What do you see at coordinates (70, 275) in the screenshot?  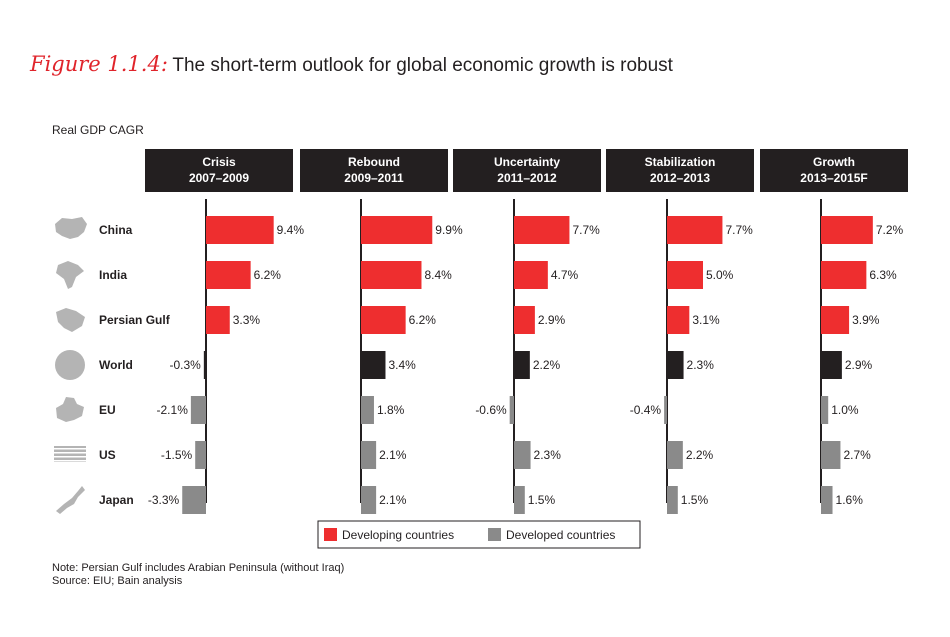 I see `india-map-icon` at bounding box center [70, 275].